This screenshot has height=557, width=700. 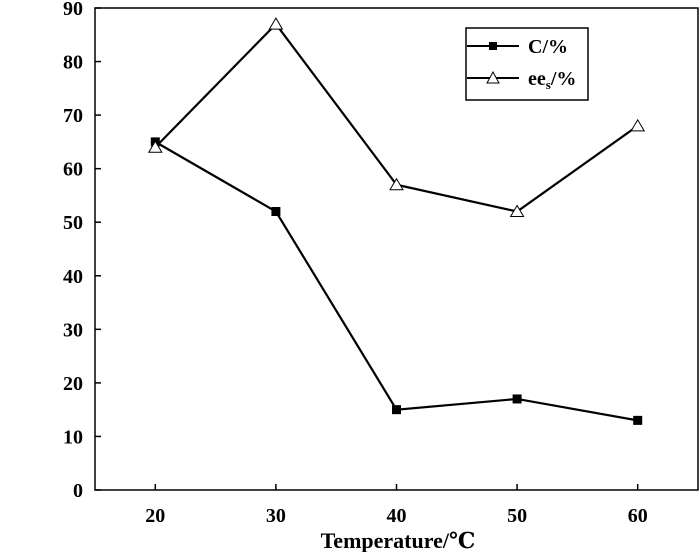 I want to click on legend-label-ees: ees/%, so click(x=552, y=80).